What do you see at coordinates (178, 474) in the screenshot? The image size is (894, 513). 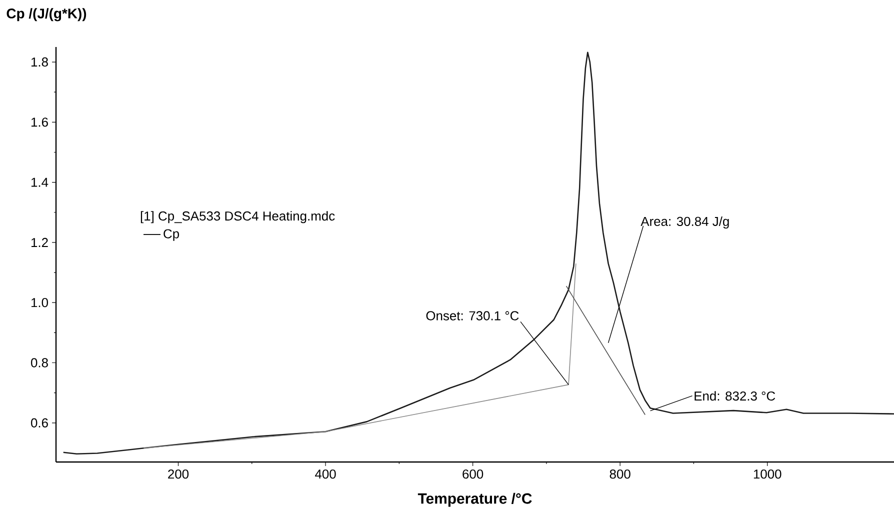 I see `x-tick-label: 200` at bounding box center [178, 474].